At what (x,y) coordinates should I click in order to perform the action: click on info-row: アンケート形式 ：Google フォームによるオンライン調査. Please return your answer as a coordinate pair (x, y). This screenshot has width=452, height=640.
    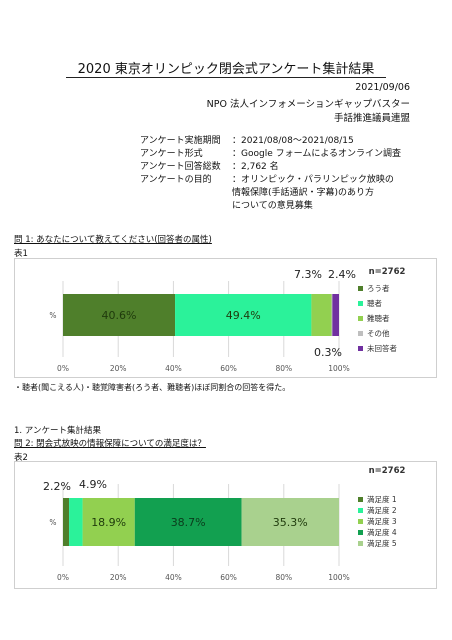
    Looking at the image, I should click on (270, 154).